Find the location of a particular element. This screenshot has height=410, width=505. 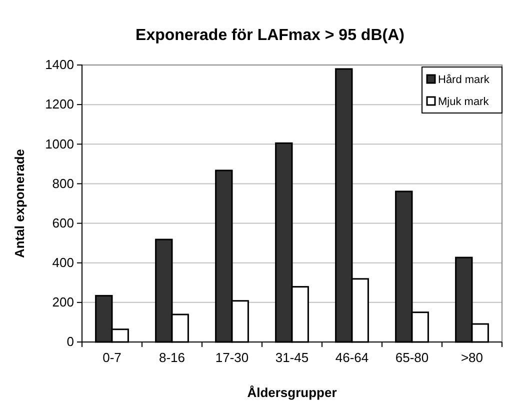

y-tick-label: 600 is located at coordinates (63, 222).